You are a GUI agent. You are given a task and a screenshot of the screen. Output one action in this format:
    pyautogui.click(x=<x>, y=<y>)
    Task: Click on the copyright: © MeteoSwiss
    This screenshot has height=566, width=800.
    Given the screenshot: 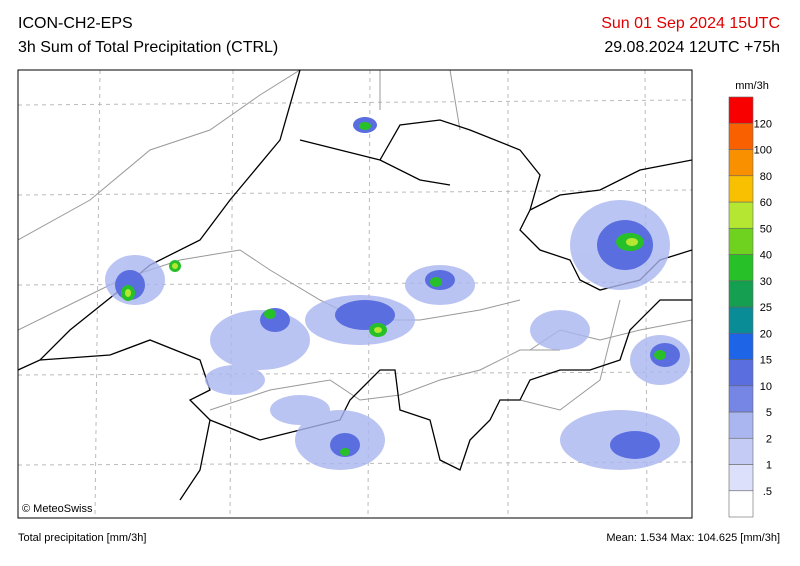 What is the action you would take?
    pyautogui.click(x=57, y=509)
    